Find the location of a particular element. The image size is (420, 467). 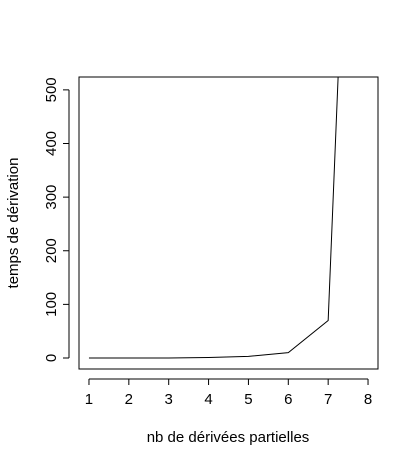

x-tick-label: 8 is located at coordinates (368, 399).